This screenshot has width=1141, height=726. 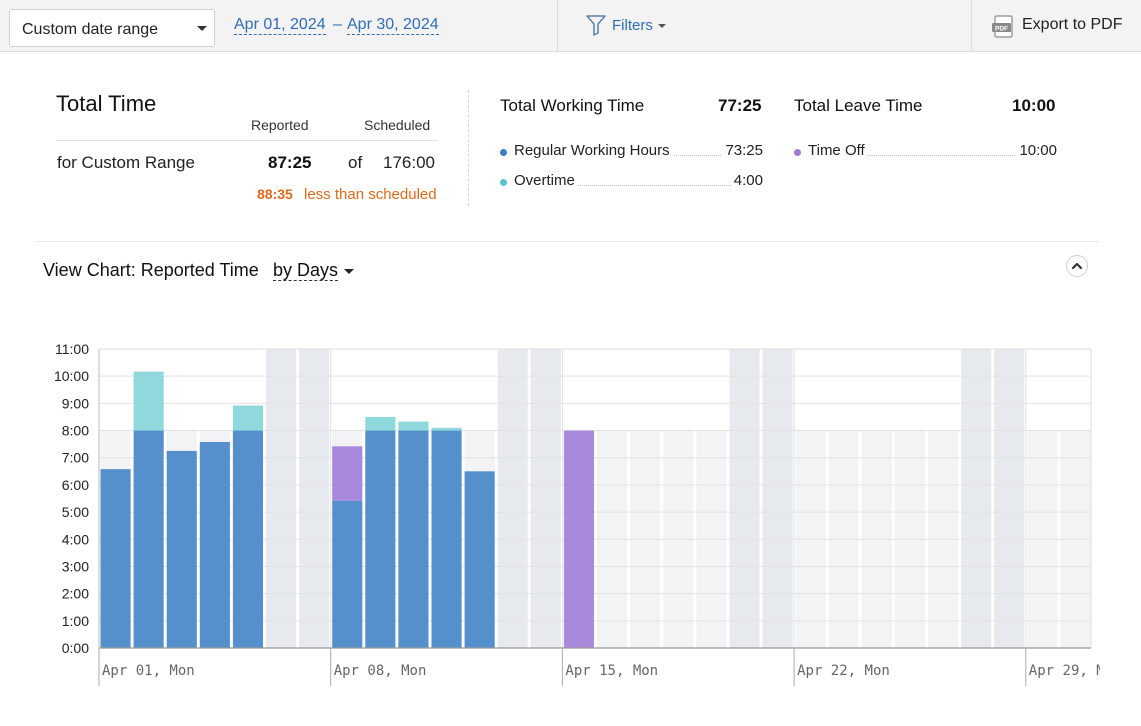 I want to click on date-to-link: Apr 30, 2024, so click(x=393, y=25).